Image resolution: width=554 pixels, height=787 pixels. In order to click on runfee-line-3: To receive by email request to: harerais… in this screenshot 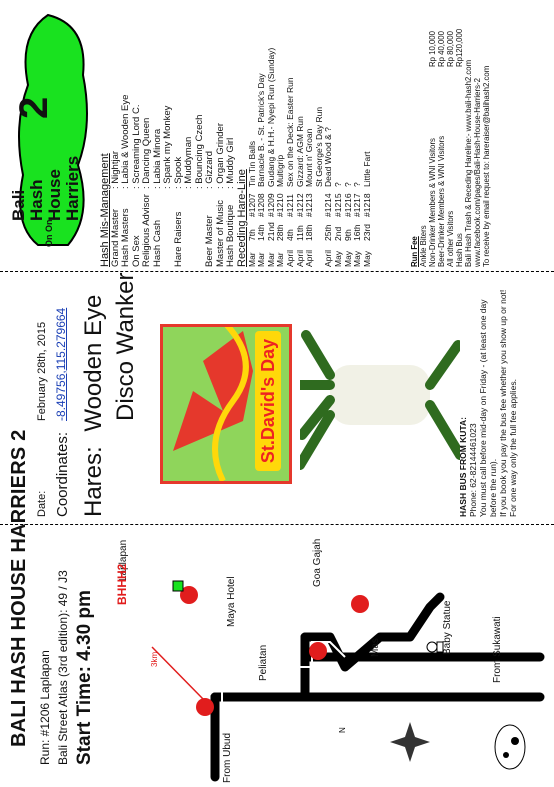, I will do `click(486, 166)`.